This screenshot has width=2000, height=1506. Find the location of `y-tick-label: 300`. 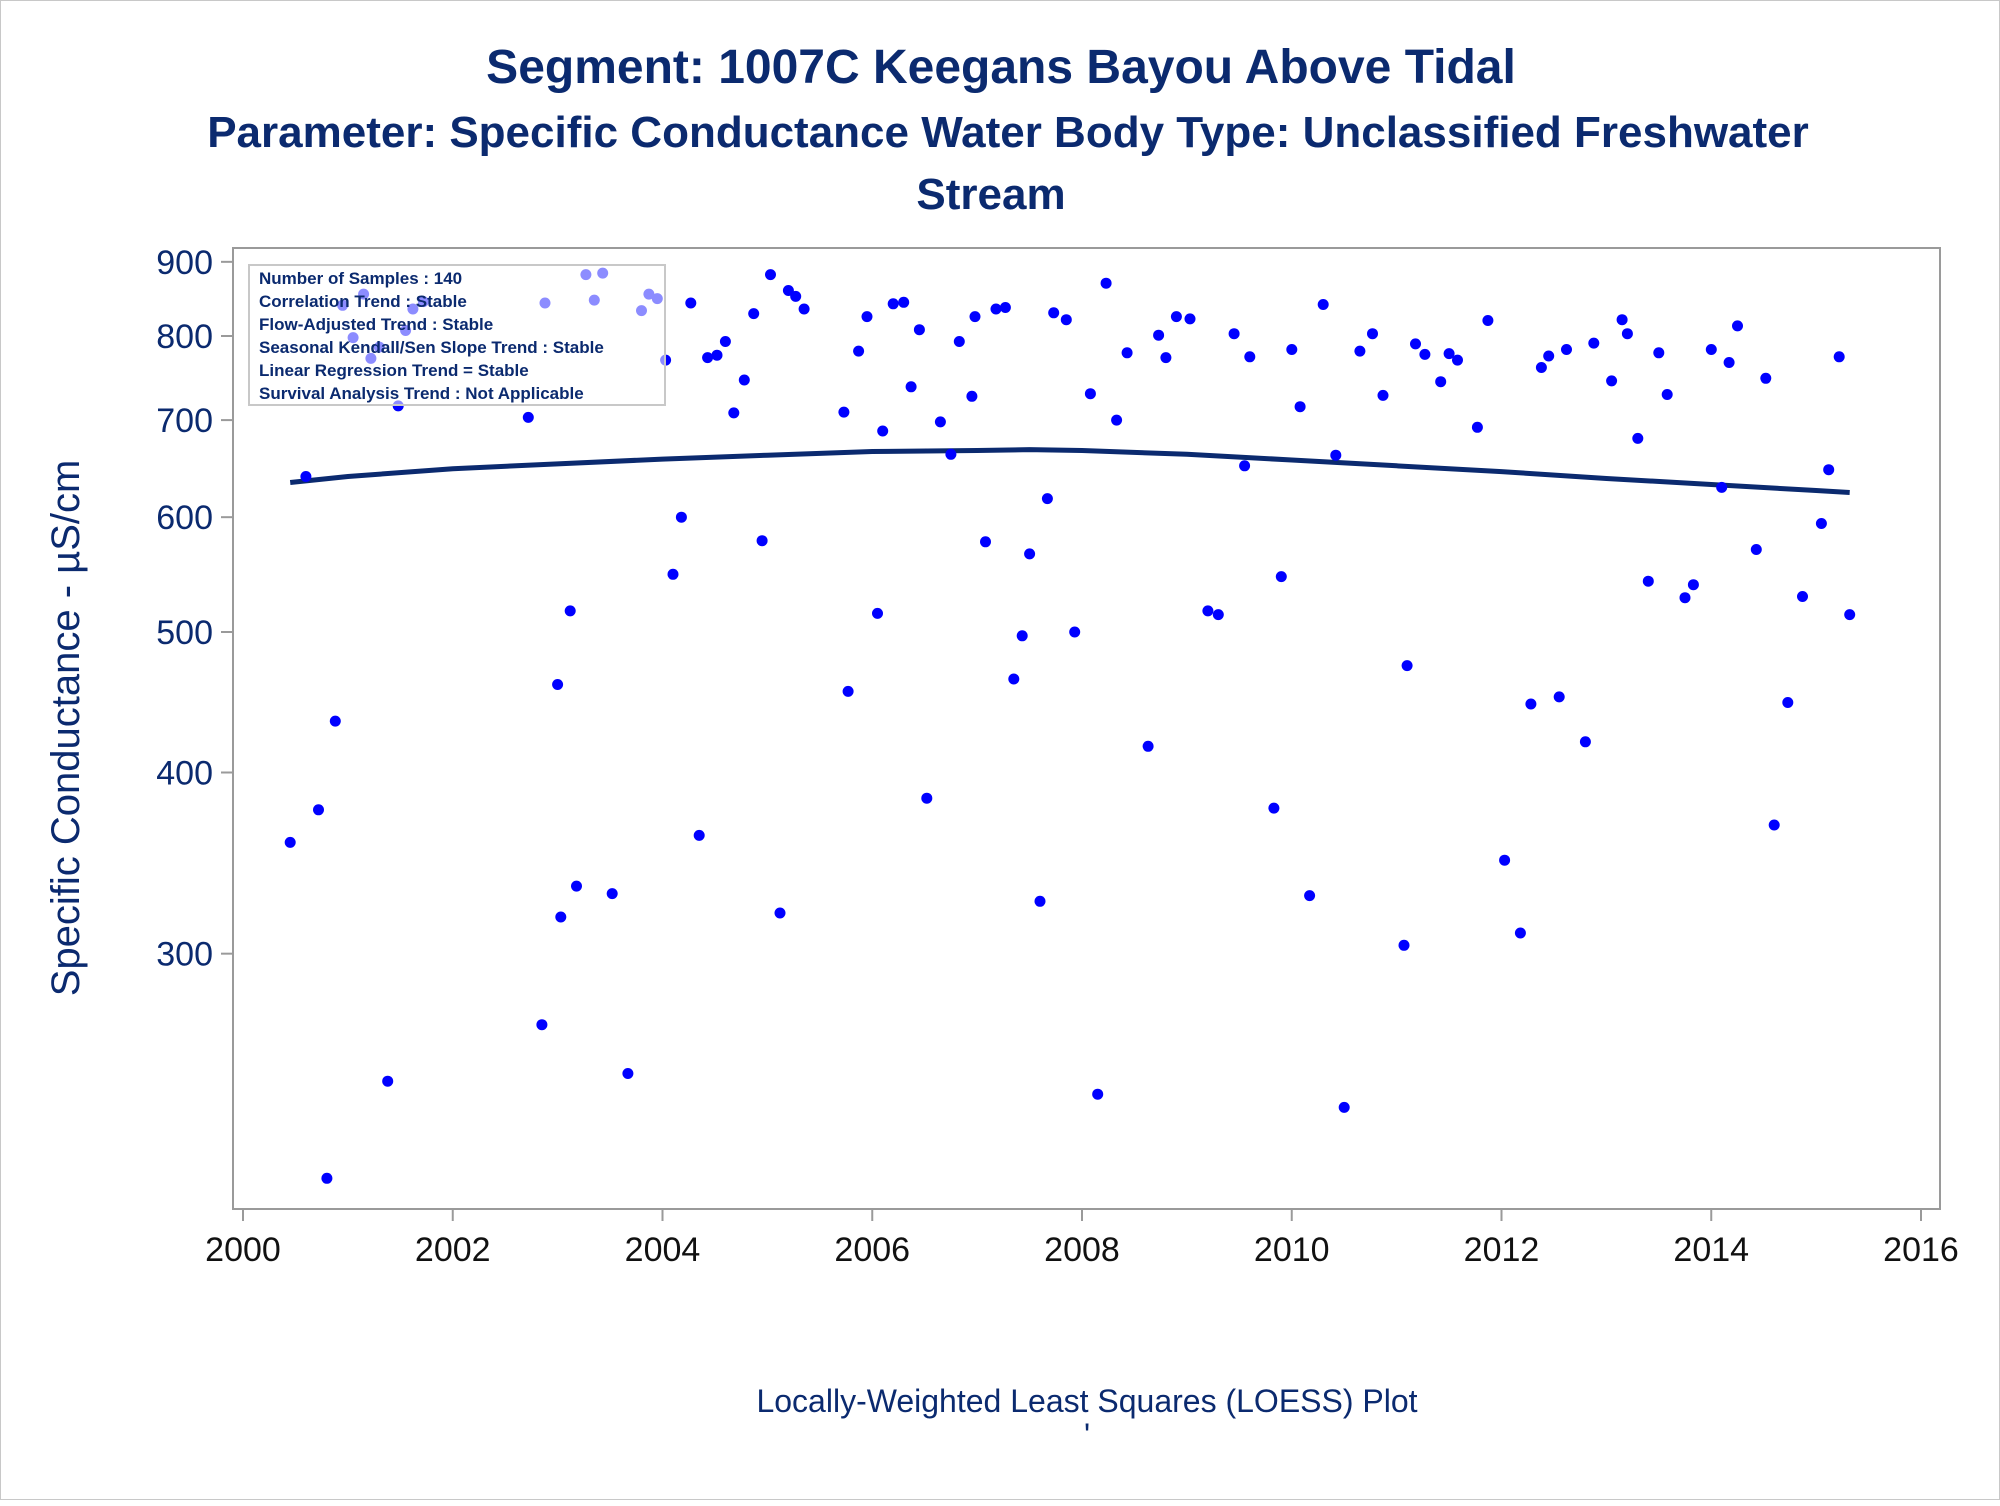

y-tick-label: 300 is located at coordinates (184, 955).